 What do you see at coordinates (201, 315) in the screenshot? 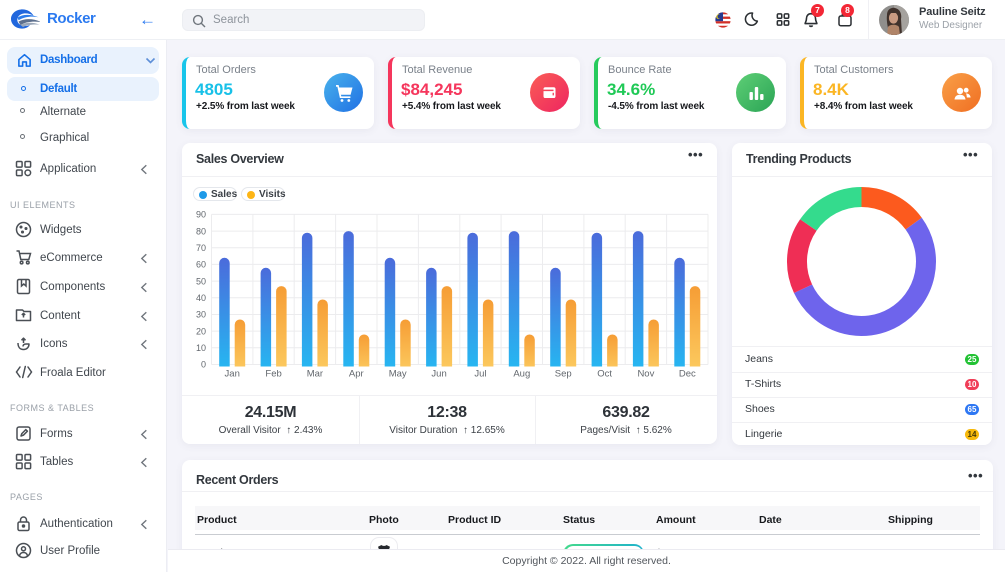
I see `svg-text: 30` at bounding box center [201, 315].